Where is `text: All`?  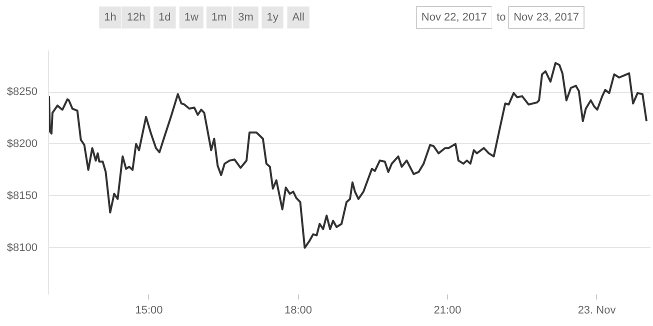 text: All is located at coordinates (298, 18).